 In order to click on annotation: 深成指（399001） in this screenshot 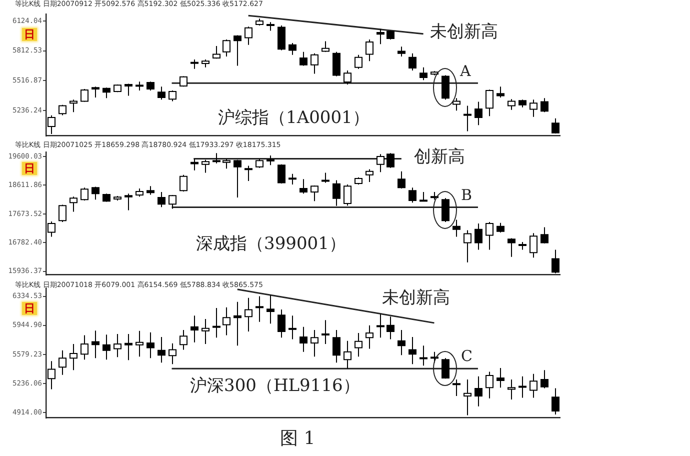, I will do `click(271, 244)`.